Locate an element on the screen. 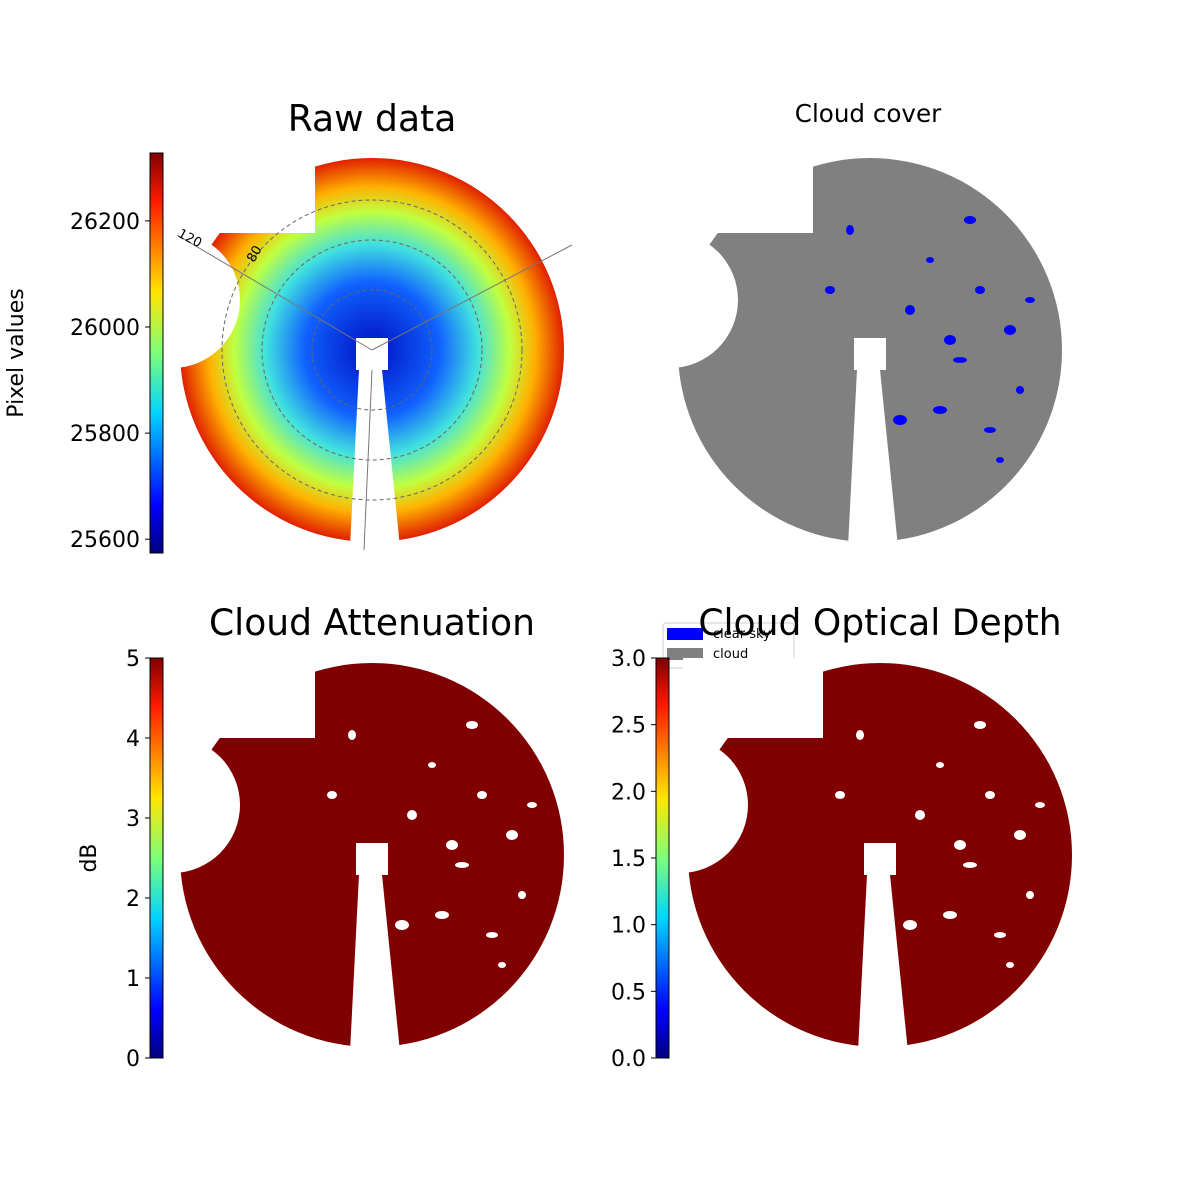 Image resolution: width=1200 pixels, height=1204 pixels. colorbar-label: dB is located at coordinates (89, 857).